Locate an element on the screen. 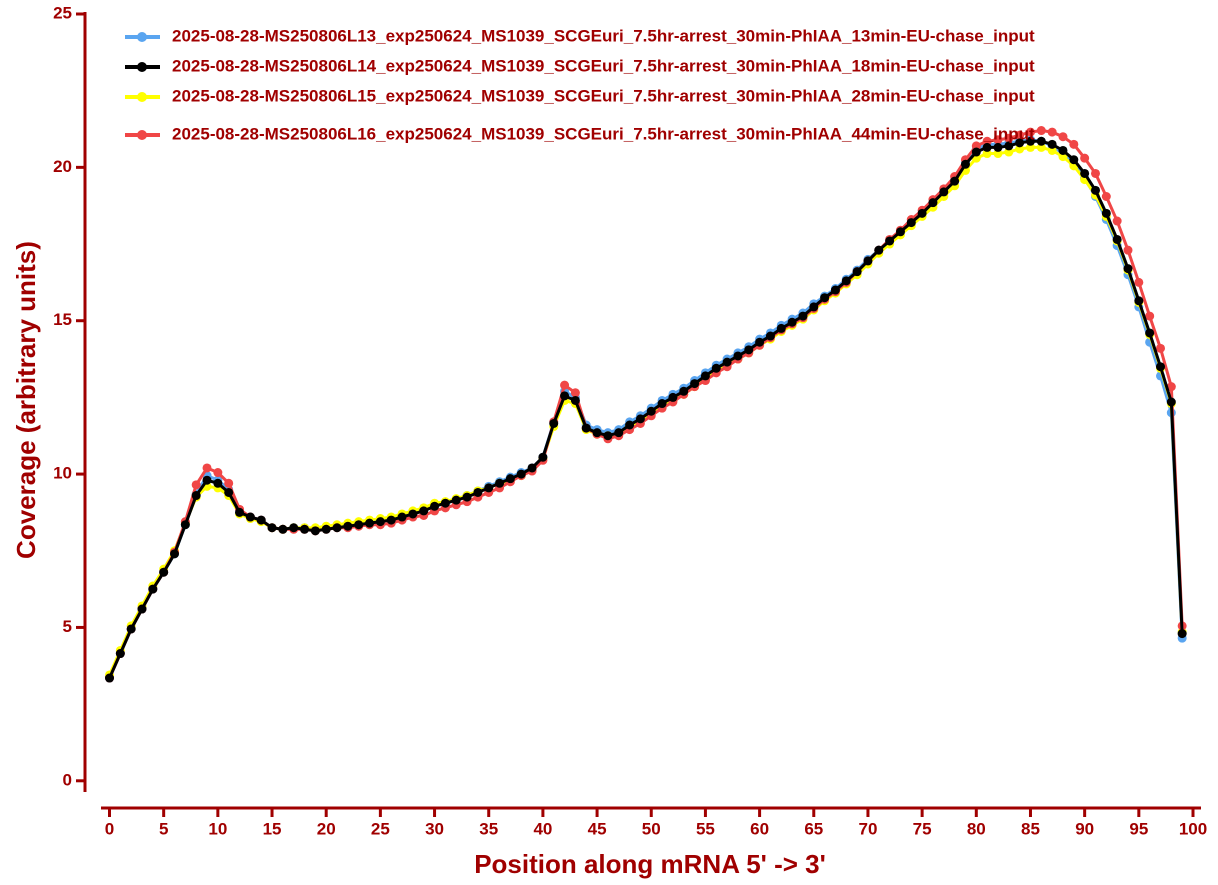 This screenshot has height=885, width=1218. x-tick-label: 30 is located at coordinates (434, 828).